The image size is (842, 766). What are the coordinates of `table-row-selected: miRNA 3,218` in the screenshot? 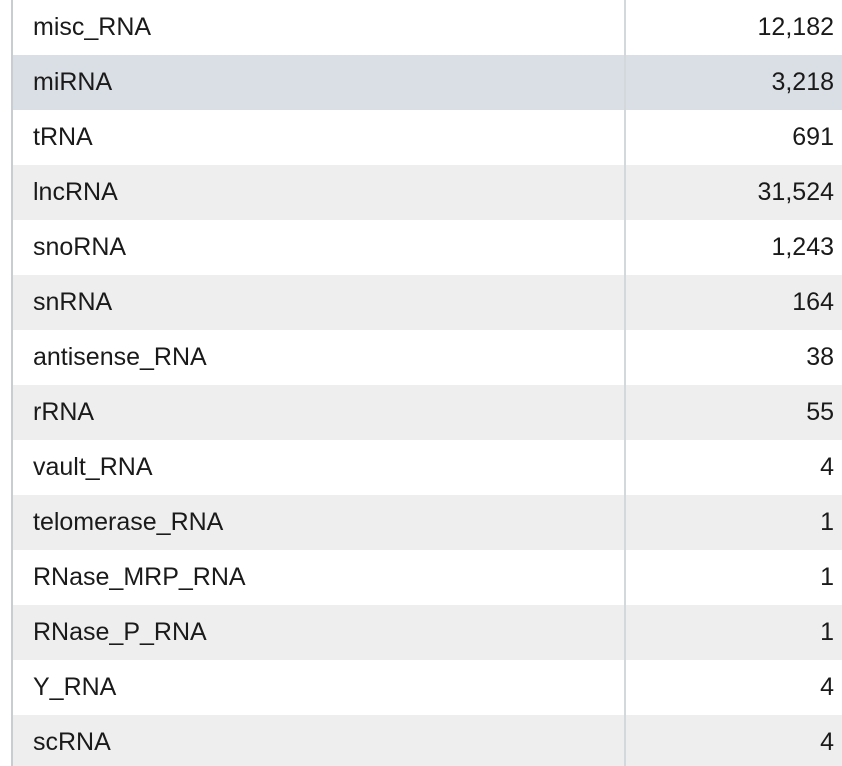 It's located at (427, 82).